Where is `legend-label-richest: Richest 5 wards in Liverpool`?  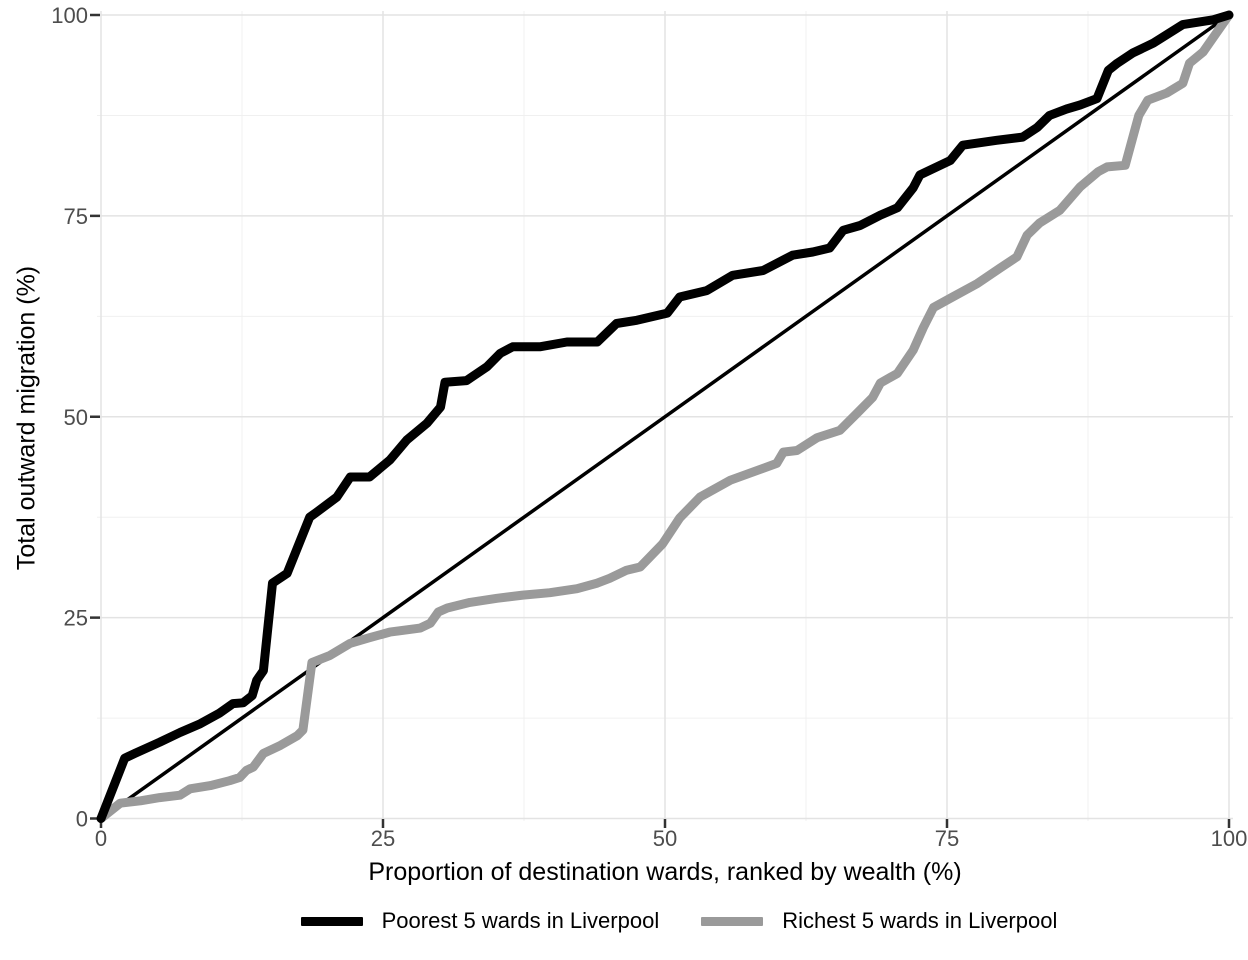
legend-label-richest: Richest 5 wards in Liverpool is located at coordinates (920, 920).